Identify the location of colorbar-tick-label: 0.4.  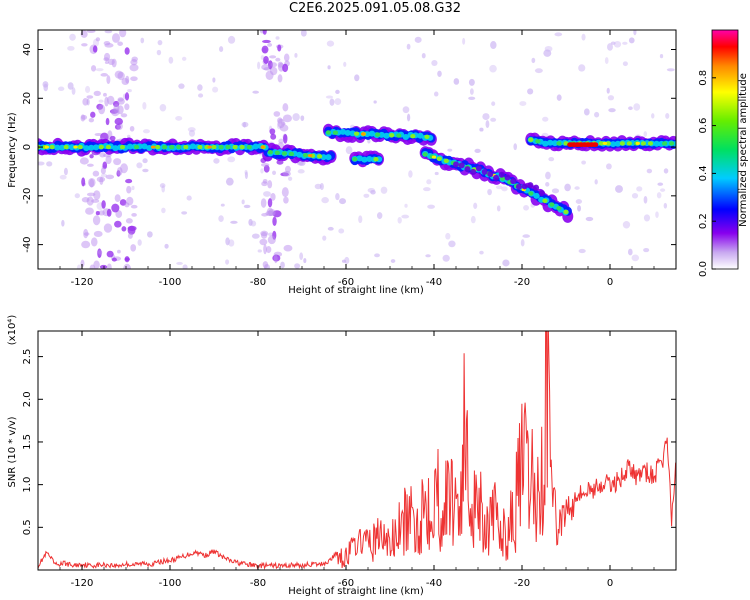
(703, 173).